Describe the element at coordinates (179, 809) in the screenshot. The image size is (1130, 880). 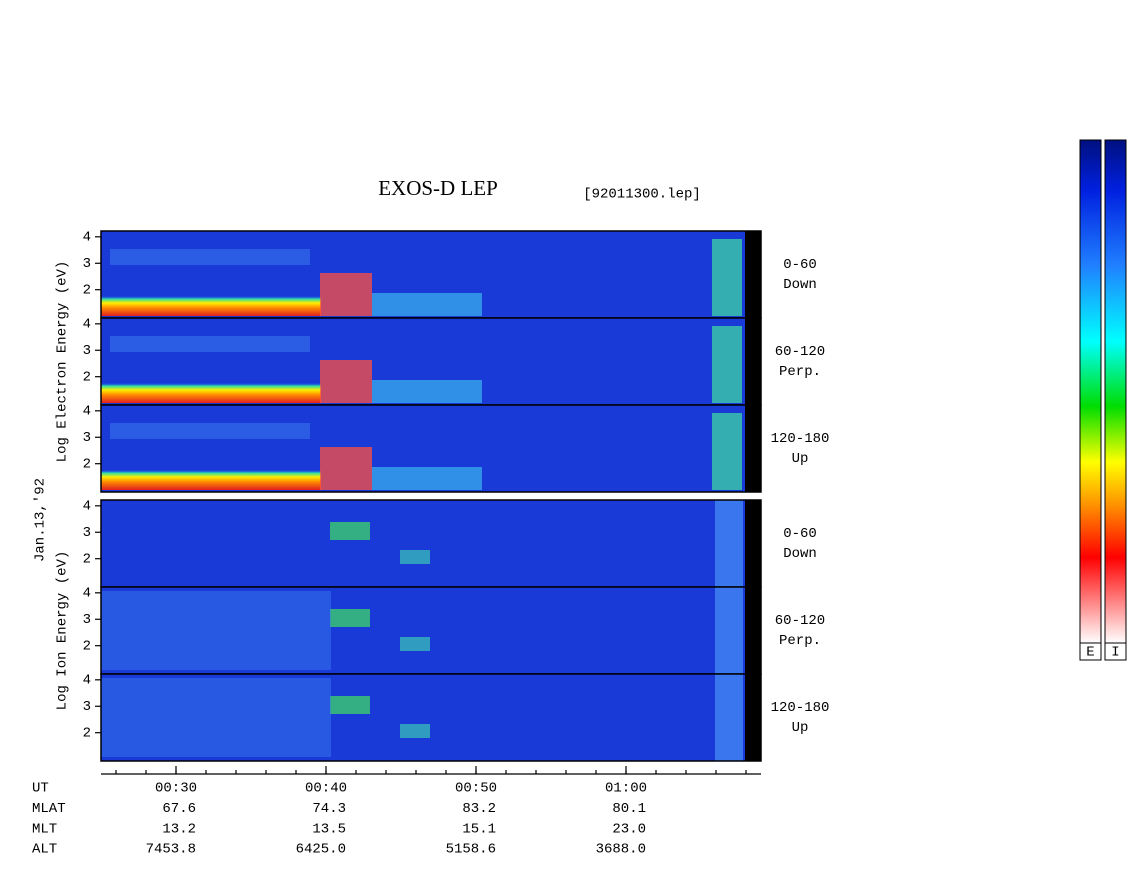
I see `ephemeris-value: 67.6` at that location.